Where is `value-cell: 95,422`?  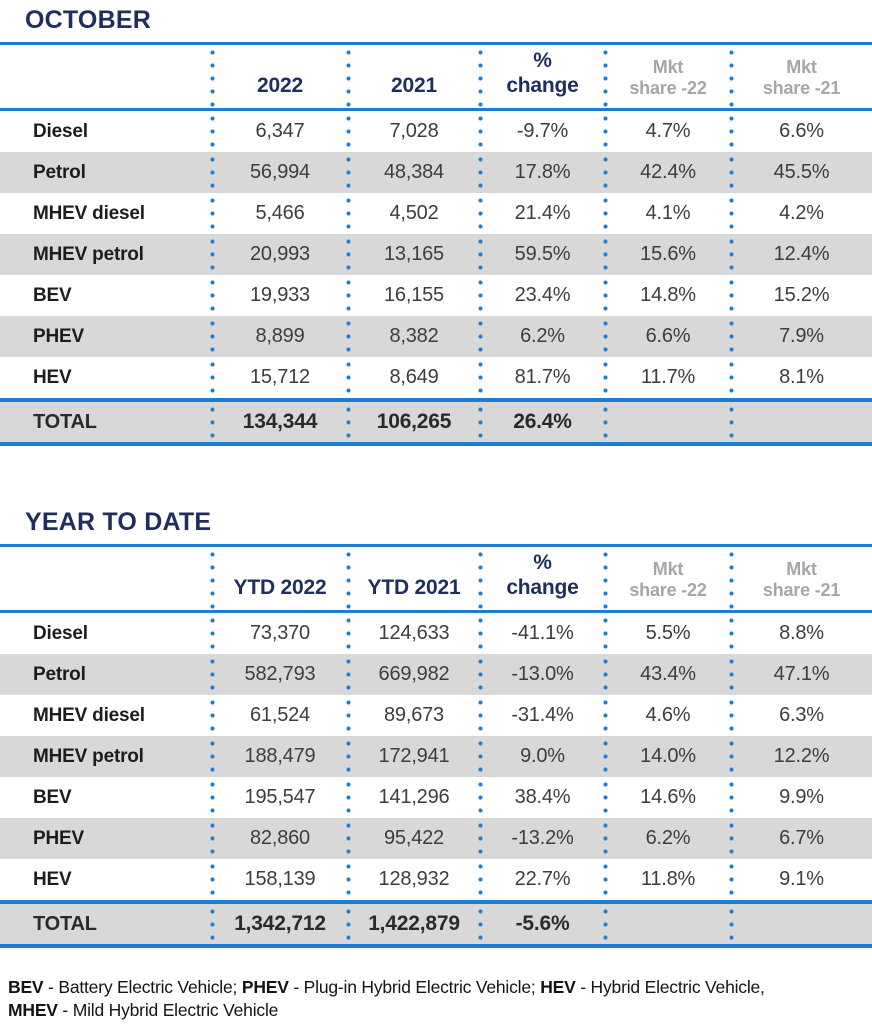 value-cell: 95,422 is located at coordinates (412, 838).